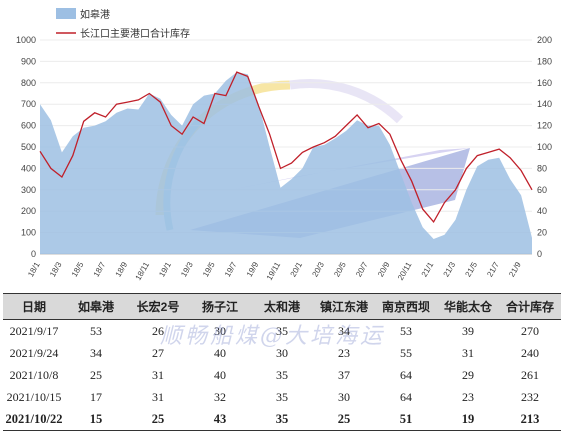 Image resolution: width=564 pixels, height=431 pixels. I want to click on left-axis-tick-label: 500, so click(28, 147).